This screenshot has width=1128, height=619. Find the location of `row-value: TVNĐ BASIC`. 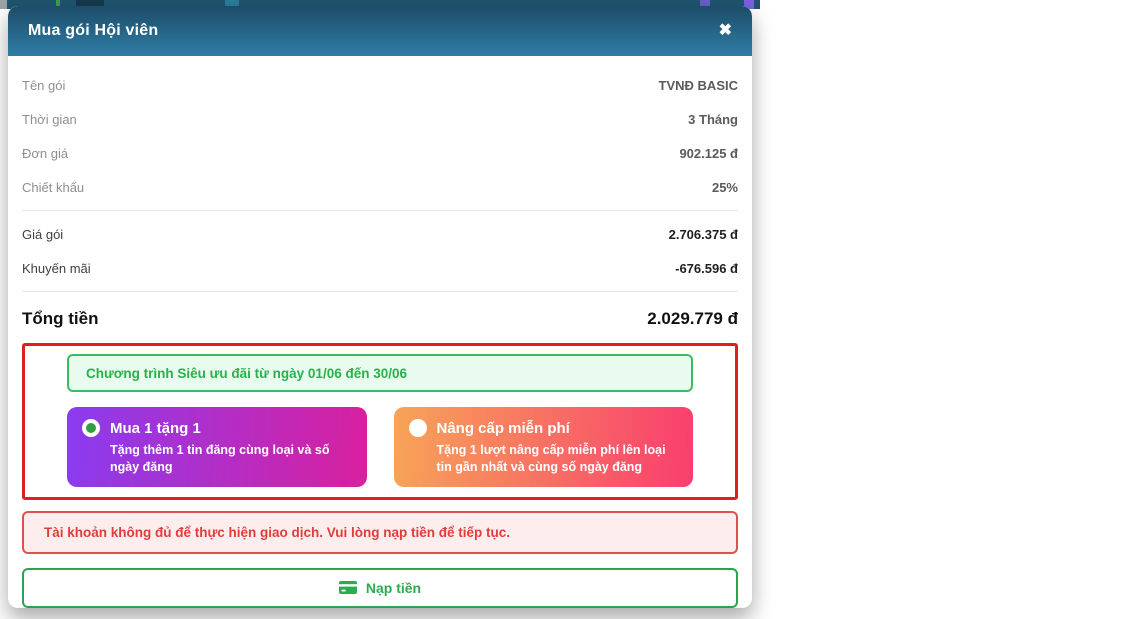

row-value: TVNĐ BASIC is located at coordinates (698, 85).